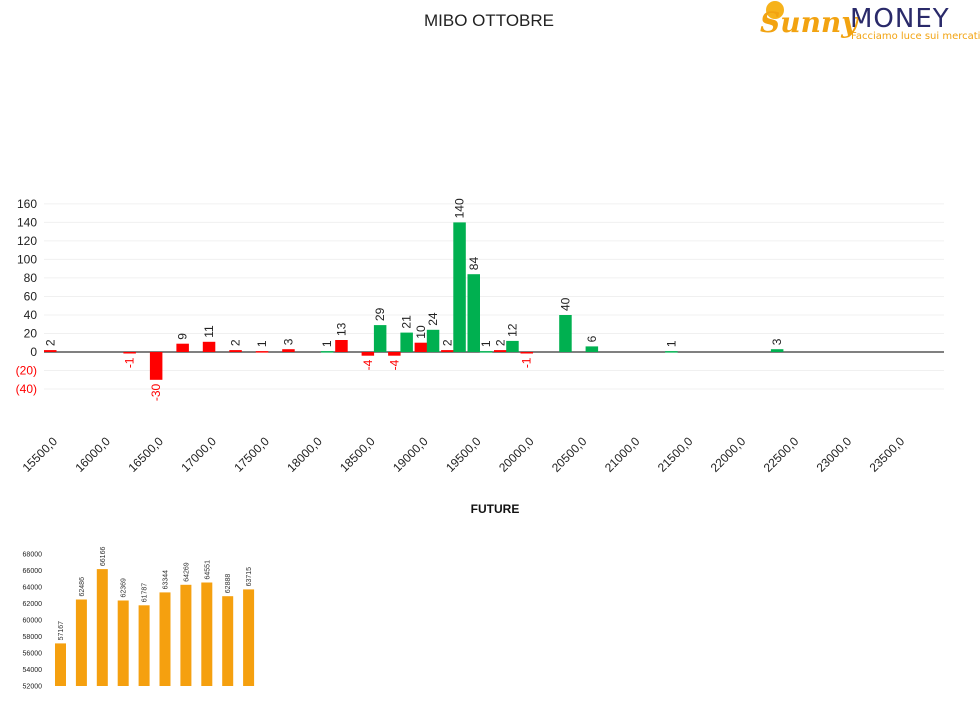 The height and width of the screenshot is (701, 980). I want to click on bar-data-label: -1, so click(130, 362).